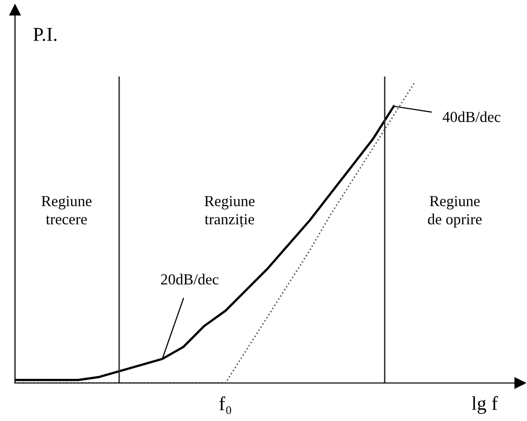 Image resolution: width=527 pixels, height=421 pixels. I want to click on annotation: Regiune tranziție, so click(229, 212).